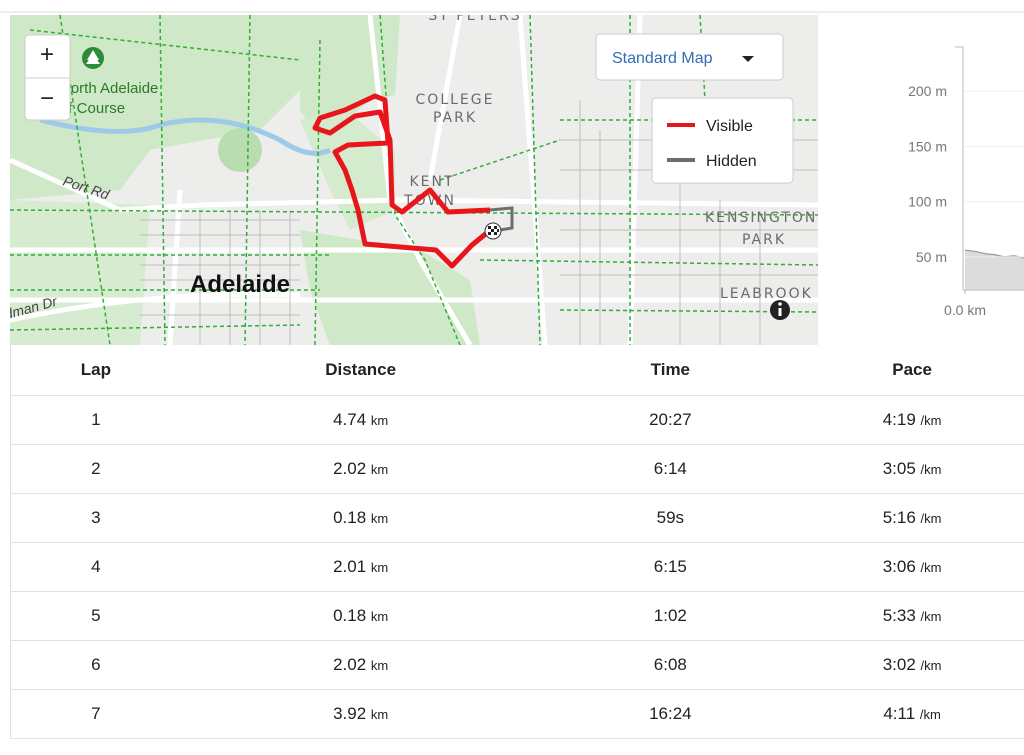 Image resolution: width=1024 pixels, height=755 pixels. I want to click on header-row: Lap Distance Time Pace, so click(517, 370).